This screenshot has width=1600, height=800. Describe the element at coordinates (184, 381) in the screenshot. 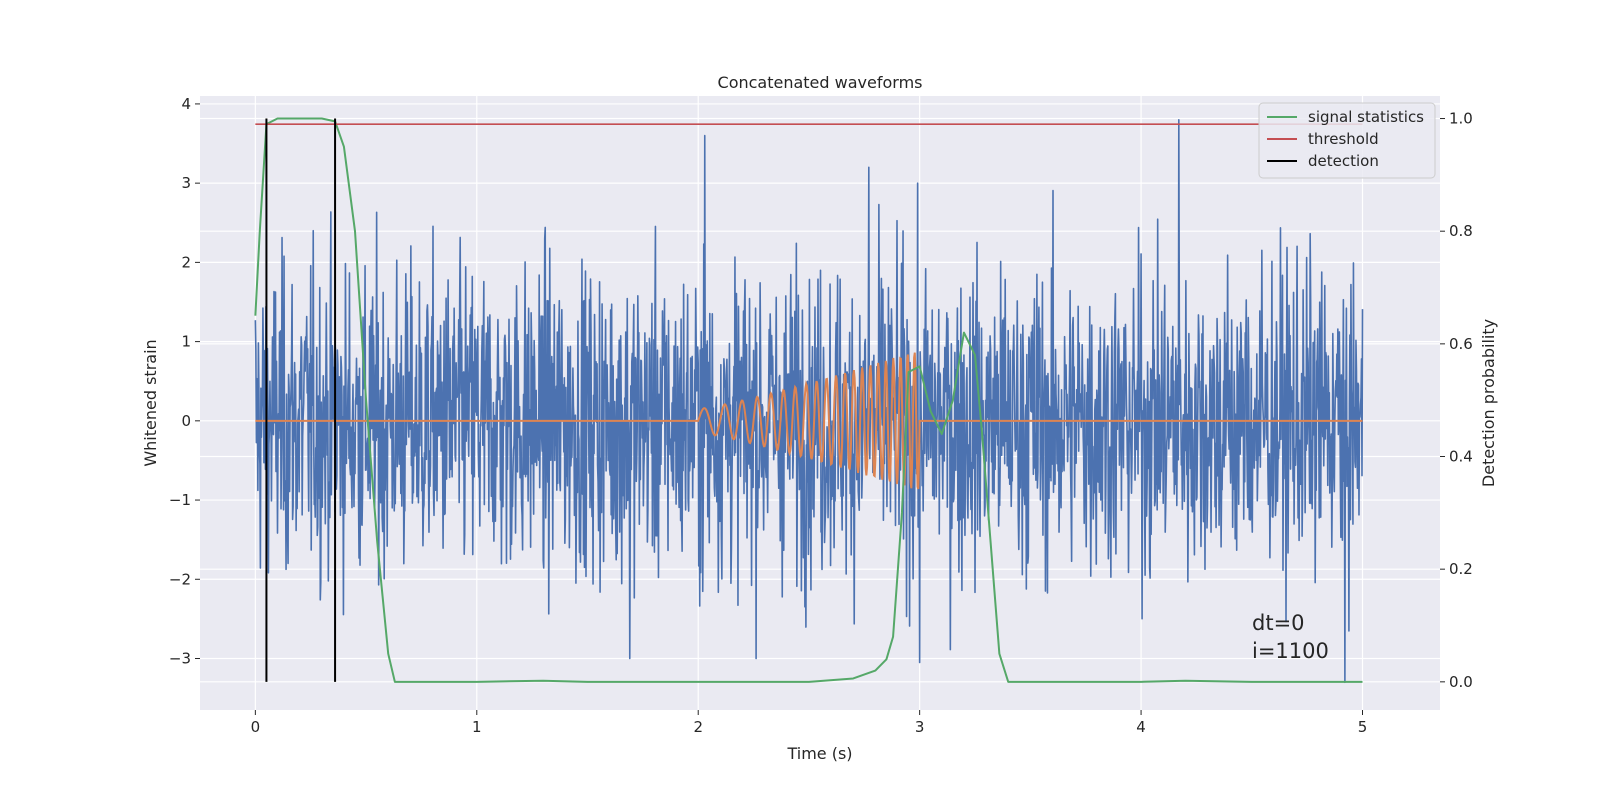

I see `y-axis-ticks: −3 −2 −1 0 1 2 3 4` at that location.